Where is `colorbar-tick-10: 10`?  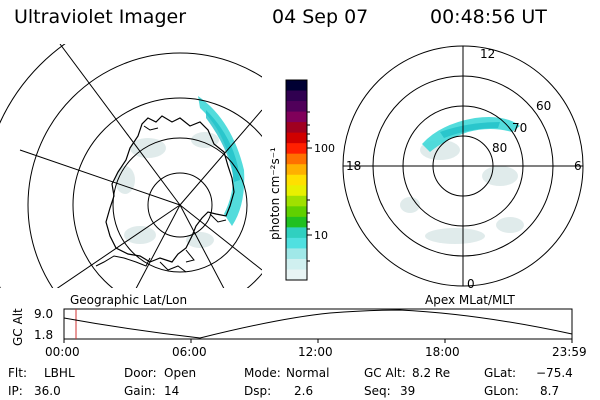
colorbar-tick-10: 10 is located at coordinates (321, 235).